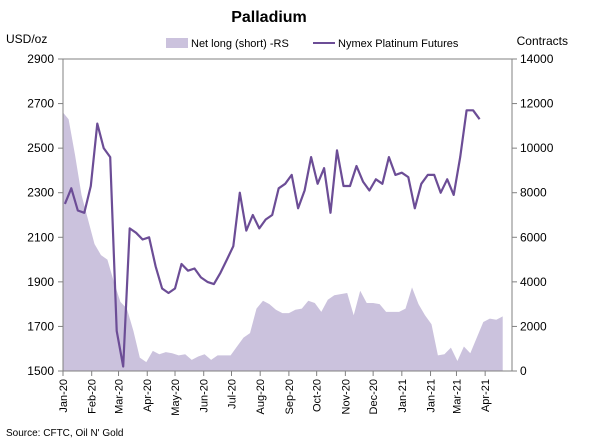  I want to click on left-tick-labels: 1500 1700 1900 2100 2300 2500 2700 2900, so click(40, 215).